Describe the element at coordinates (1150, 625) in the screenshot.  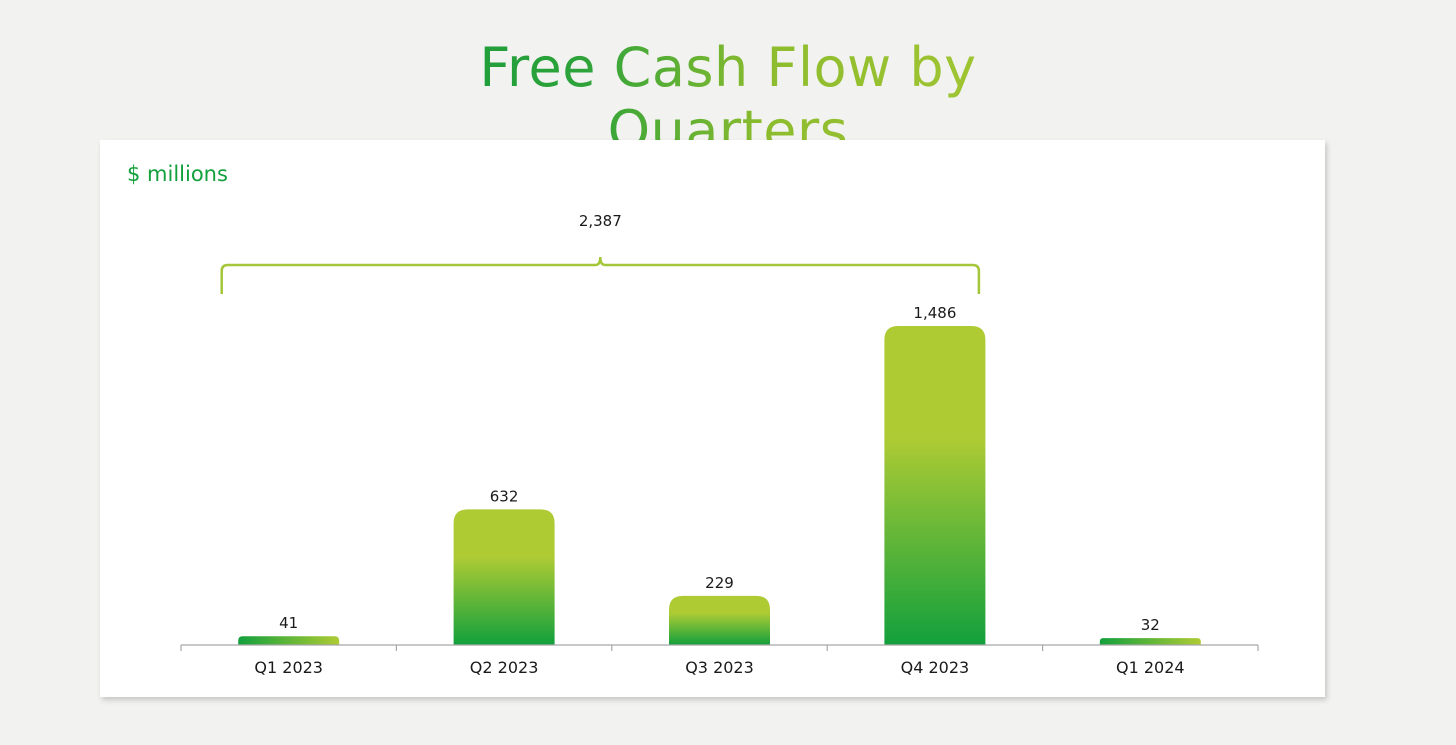
I see `data-label: 32` at that location.